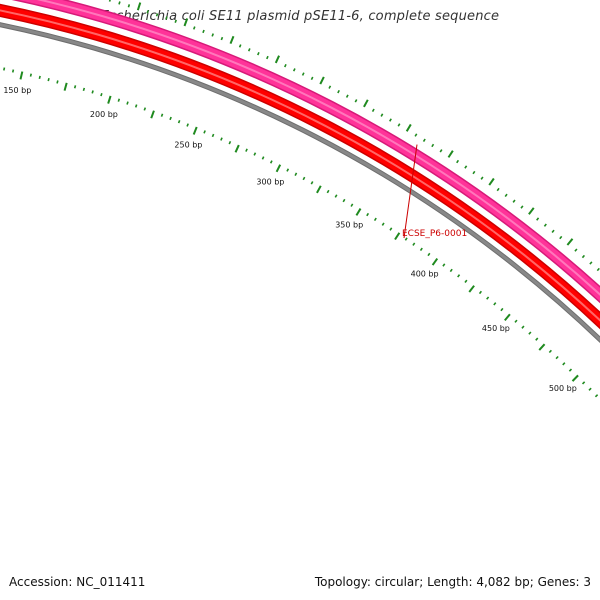  I want to click on scale-label: 500 bp, so click(563, 388).